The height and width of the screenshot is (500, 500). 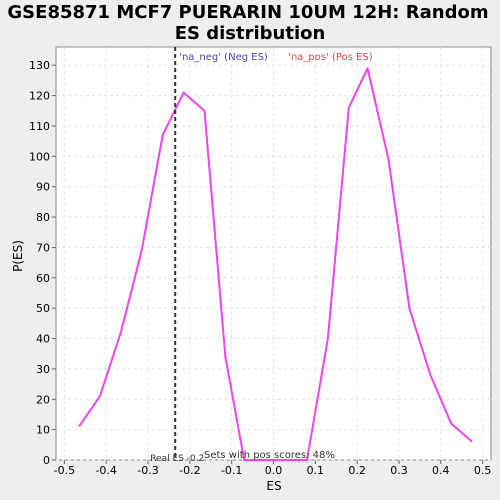 I want to click on pos-es-label: 'na_pos' (Pos ES), so click(x=330, y=57).